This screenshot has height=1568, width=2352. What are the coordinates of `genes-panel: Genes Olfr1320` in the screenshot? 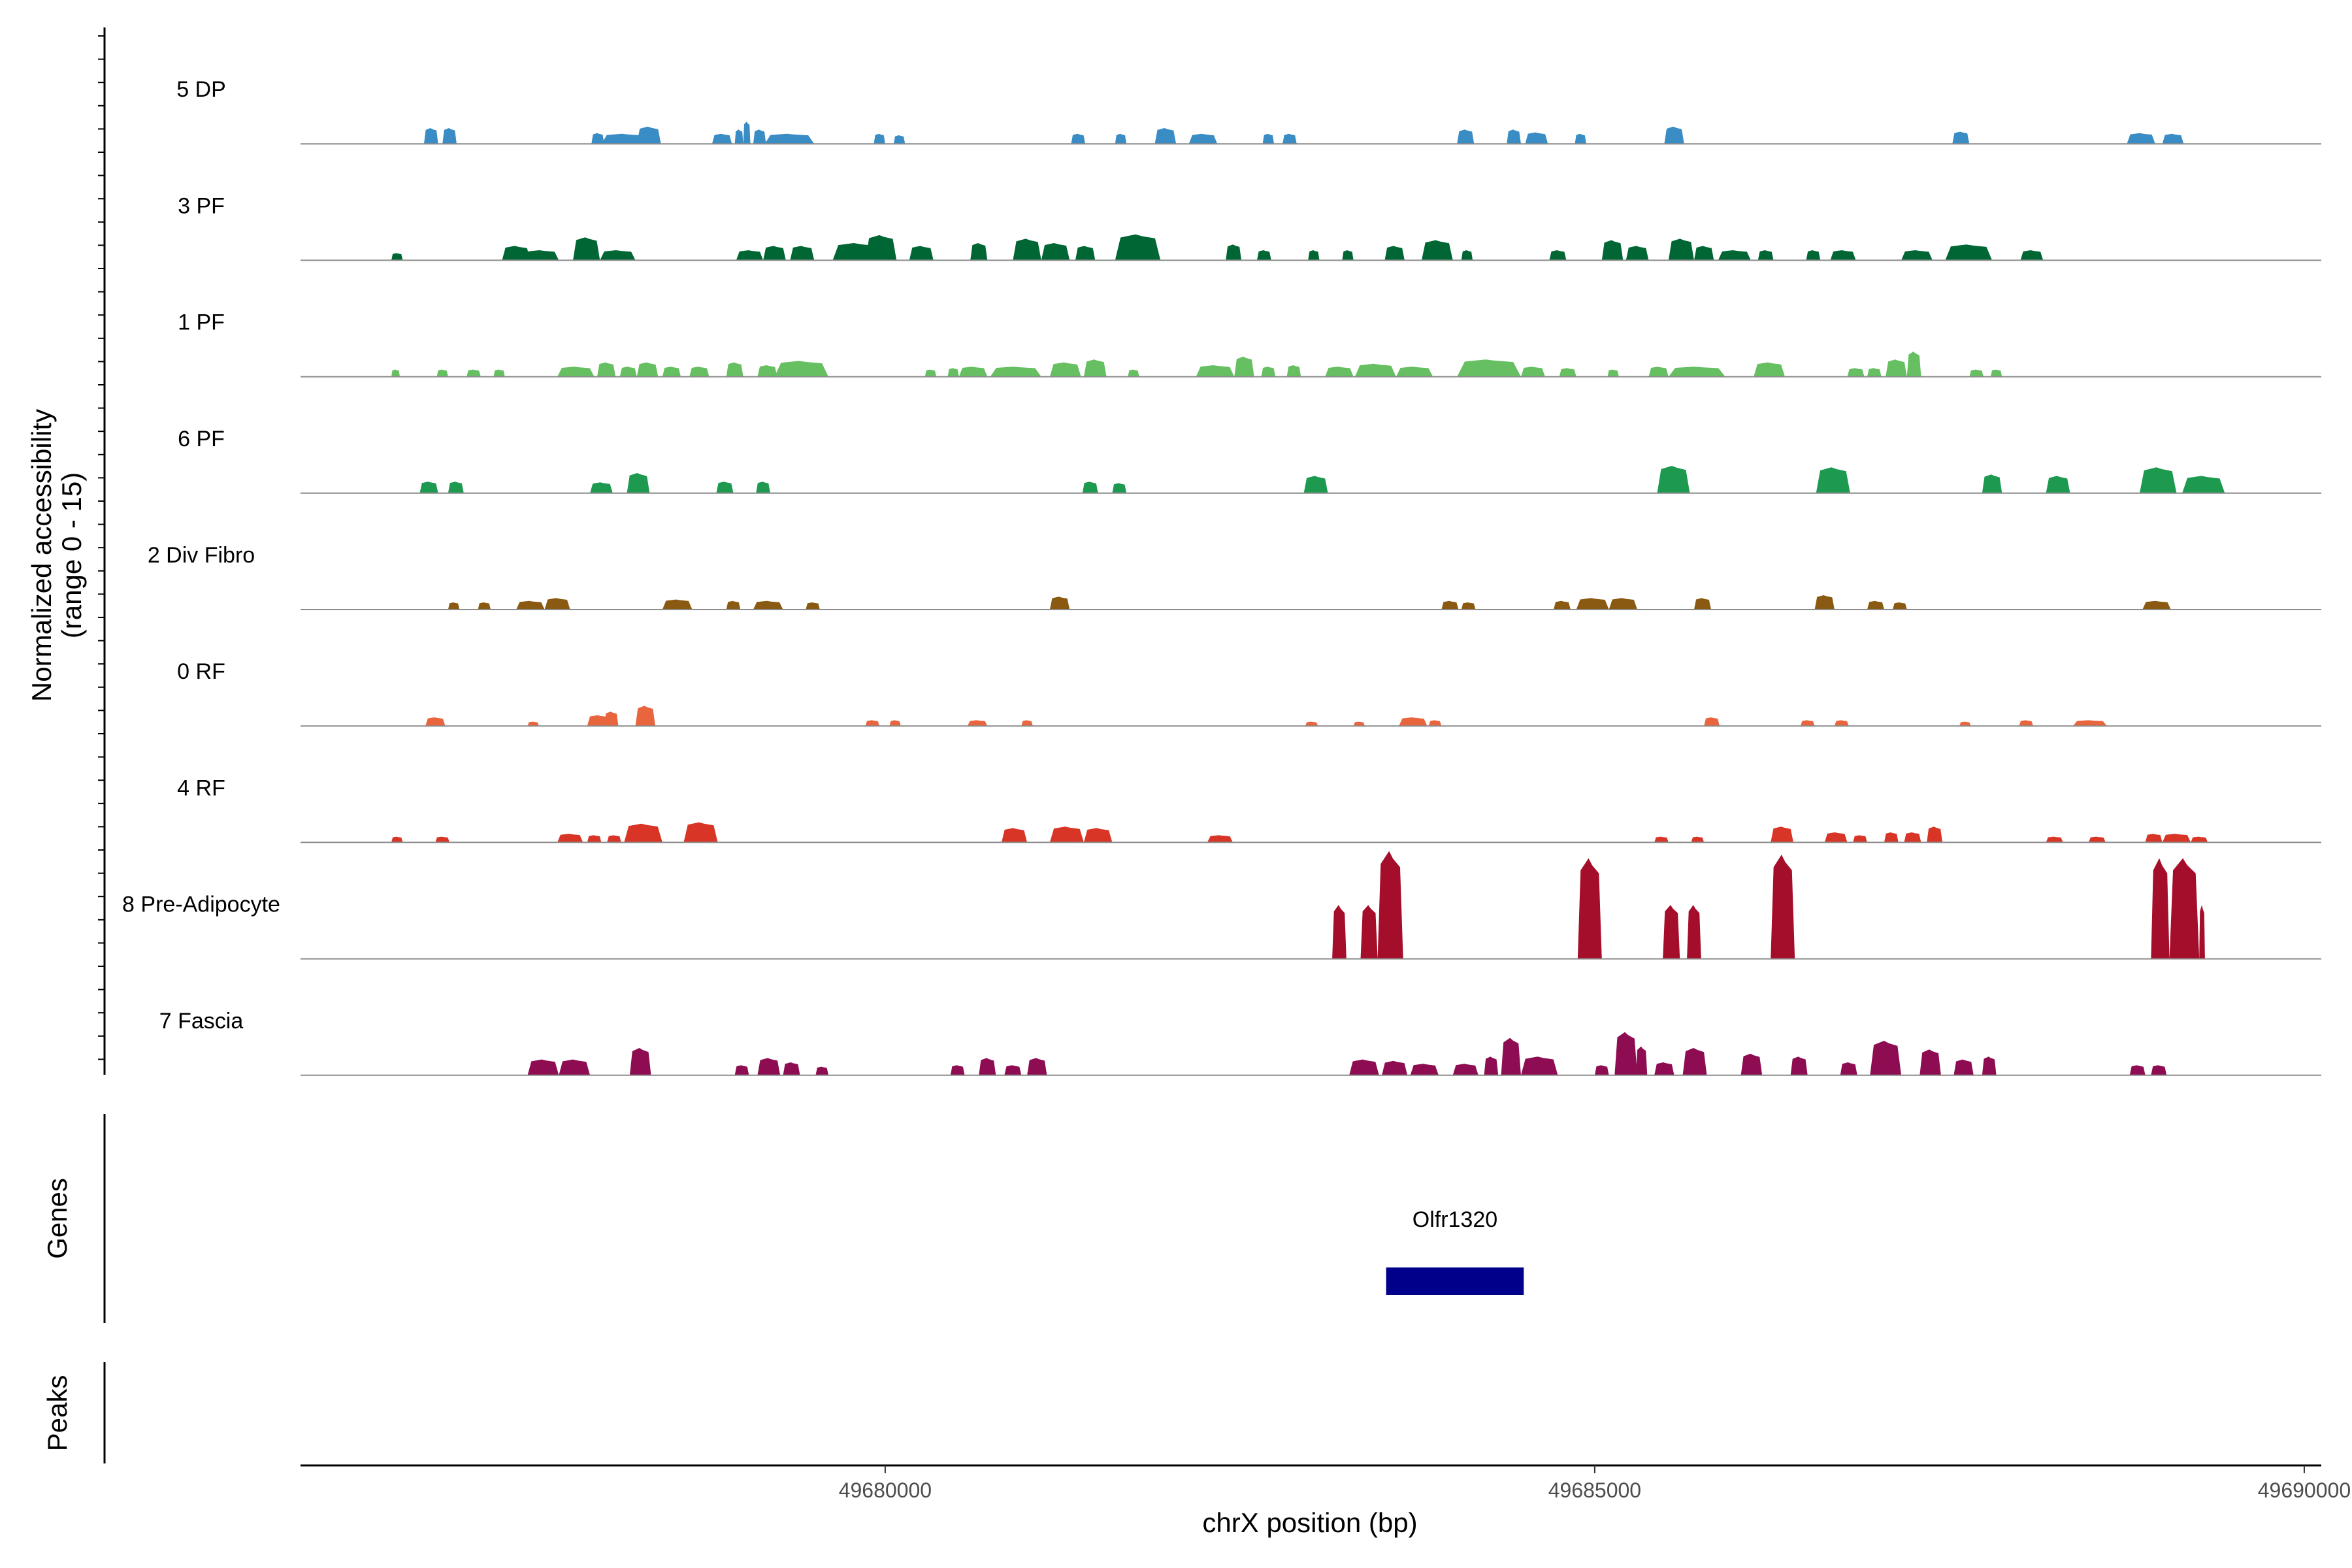 It's located at (783, 1218).